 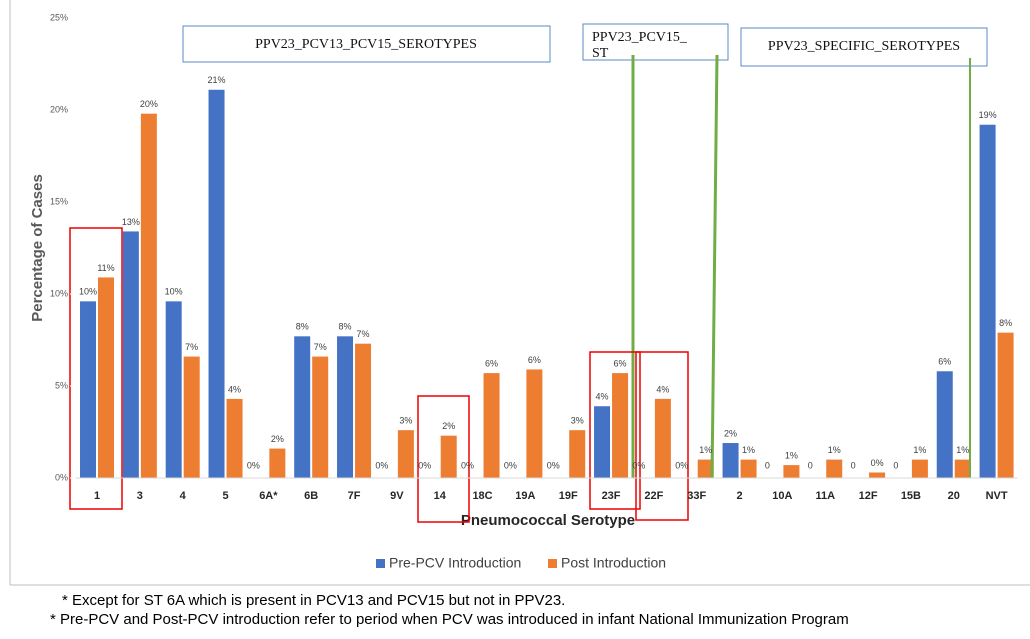 I want to click on x-tick-label: 19F, so click(x=568, y=496).